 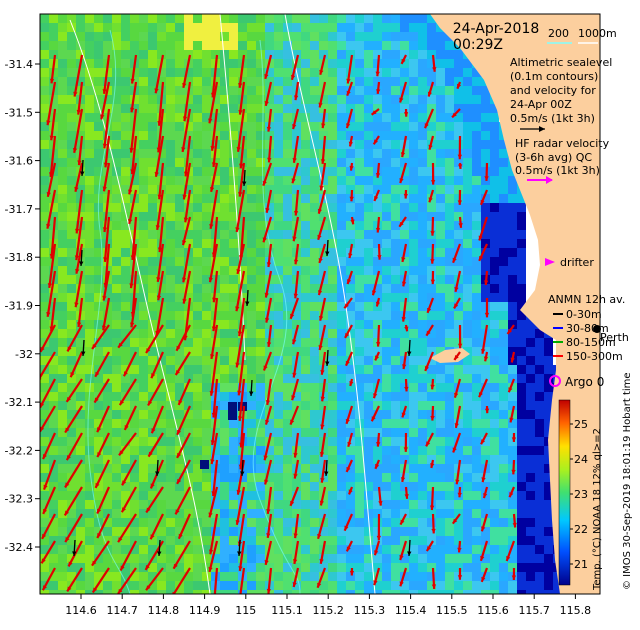 What do you see at coordinates (554, 76) in the screenshot?
I see `altimetry-line-2: (0.1m contours)` at bounding box center [554, 76].